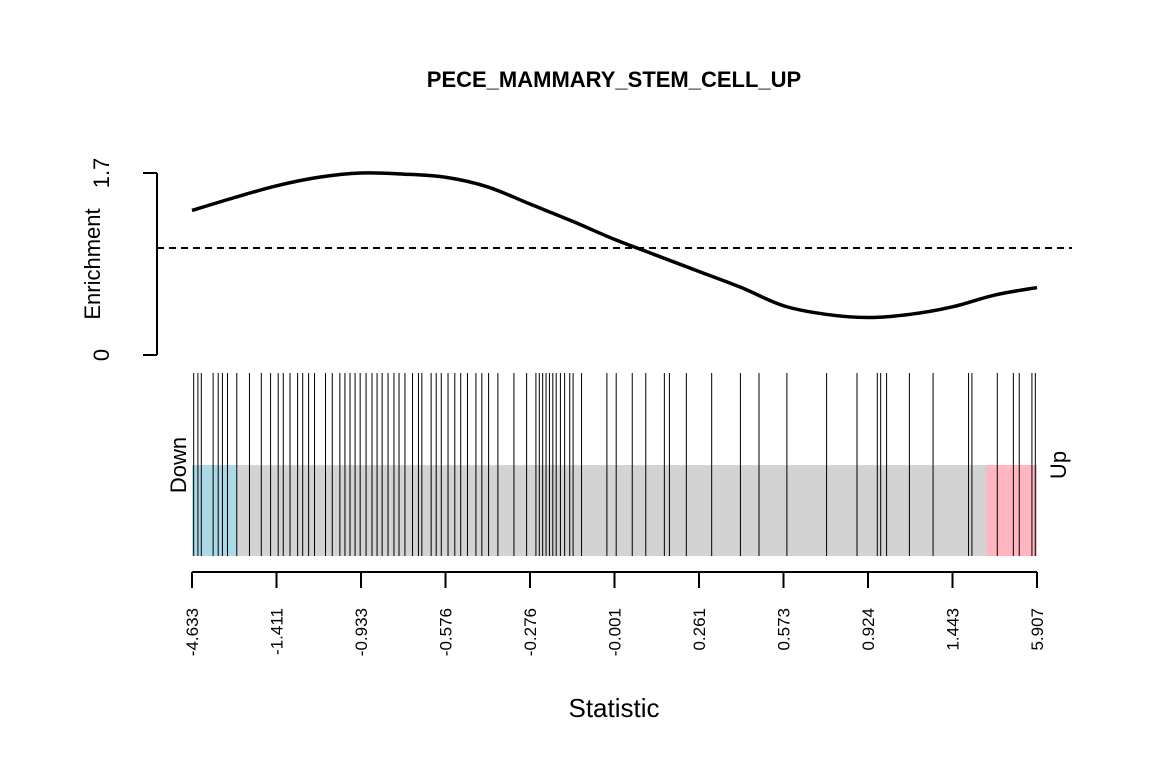  I want to click on x-tick-label: -0.001, so click(615, 632).